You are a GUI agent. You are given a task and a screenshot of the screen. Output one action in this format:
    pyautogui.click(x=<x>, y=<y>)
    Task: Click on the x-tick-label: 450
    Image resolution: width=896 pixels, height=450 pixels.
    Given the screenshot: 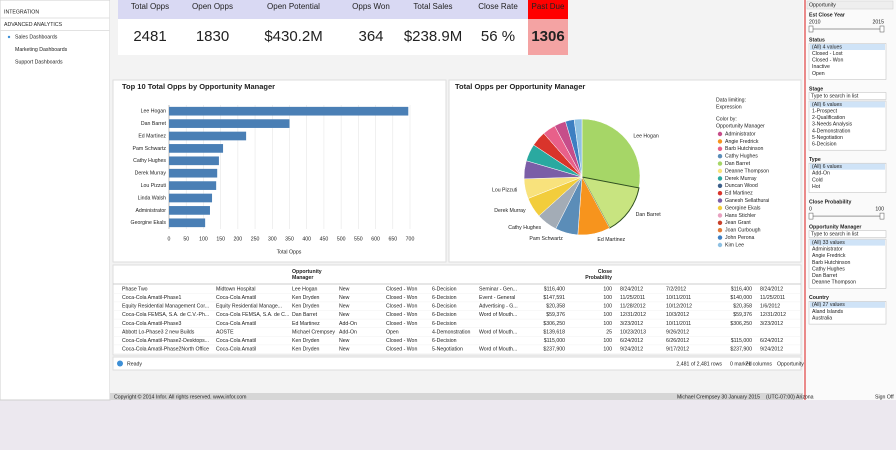 What is the action you would take?
    pyautogui.click(x=324, y=239)
    